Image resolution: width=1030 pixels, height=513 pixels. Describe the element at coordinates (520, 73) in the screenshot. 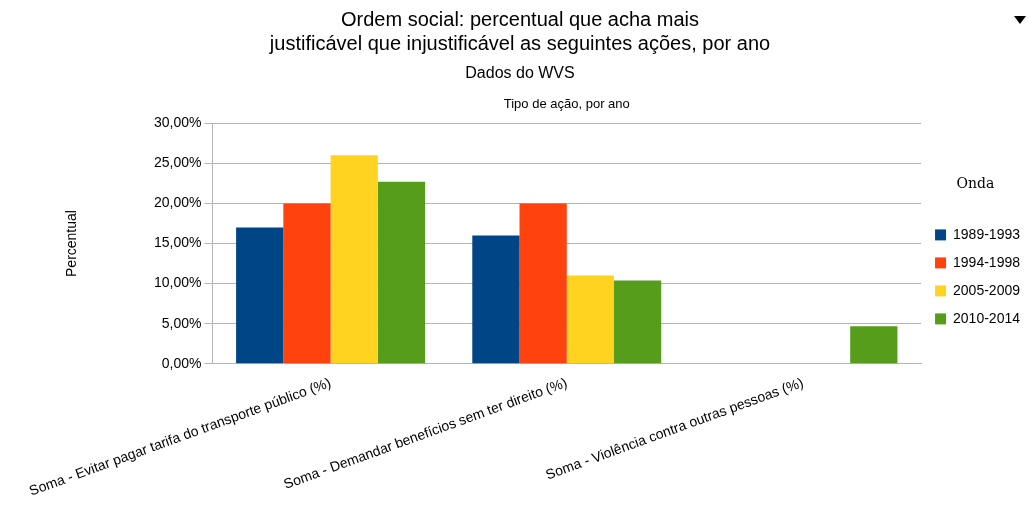

I see `chart-subtitle: Dados do WVS` at that location.